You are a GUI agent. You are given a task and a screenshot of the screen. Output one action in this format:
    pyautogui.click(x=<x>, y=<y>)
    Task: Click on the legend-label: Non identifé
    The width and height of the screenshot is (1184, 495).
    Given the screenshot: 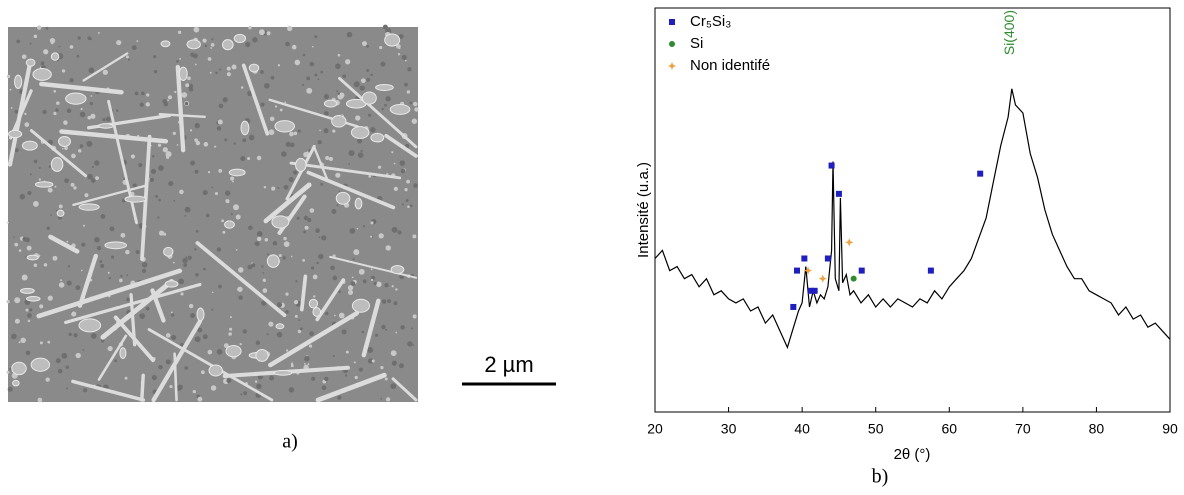 What is the action you would take?
    pyautogui.click(x=730, y=65)
    